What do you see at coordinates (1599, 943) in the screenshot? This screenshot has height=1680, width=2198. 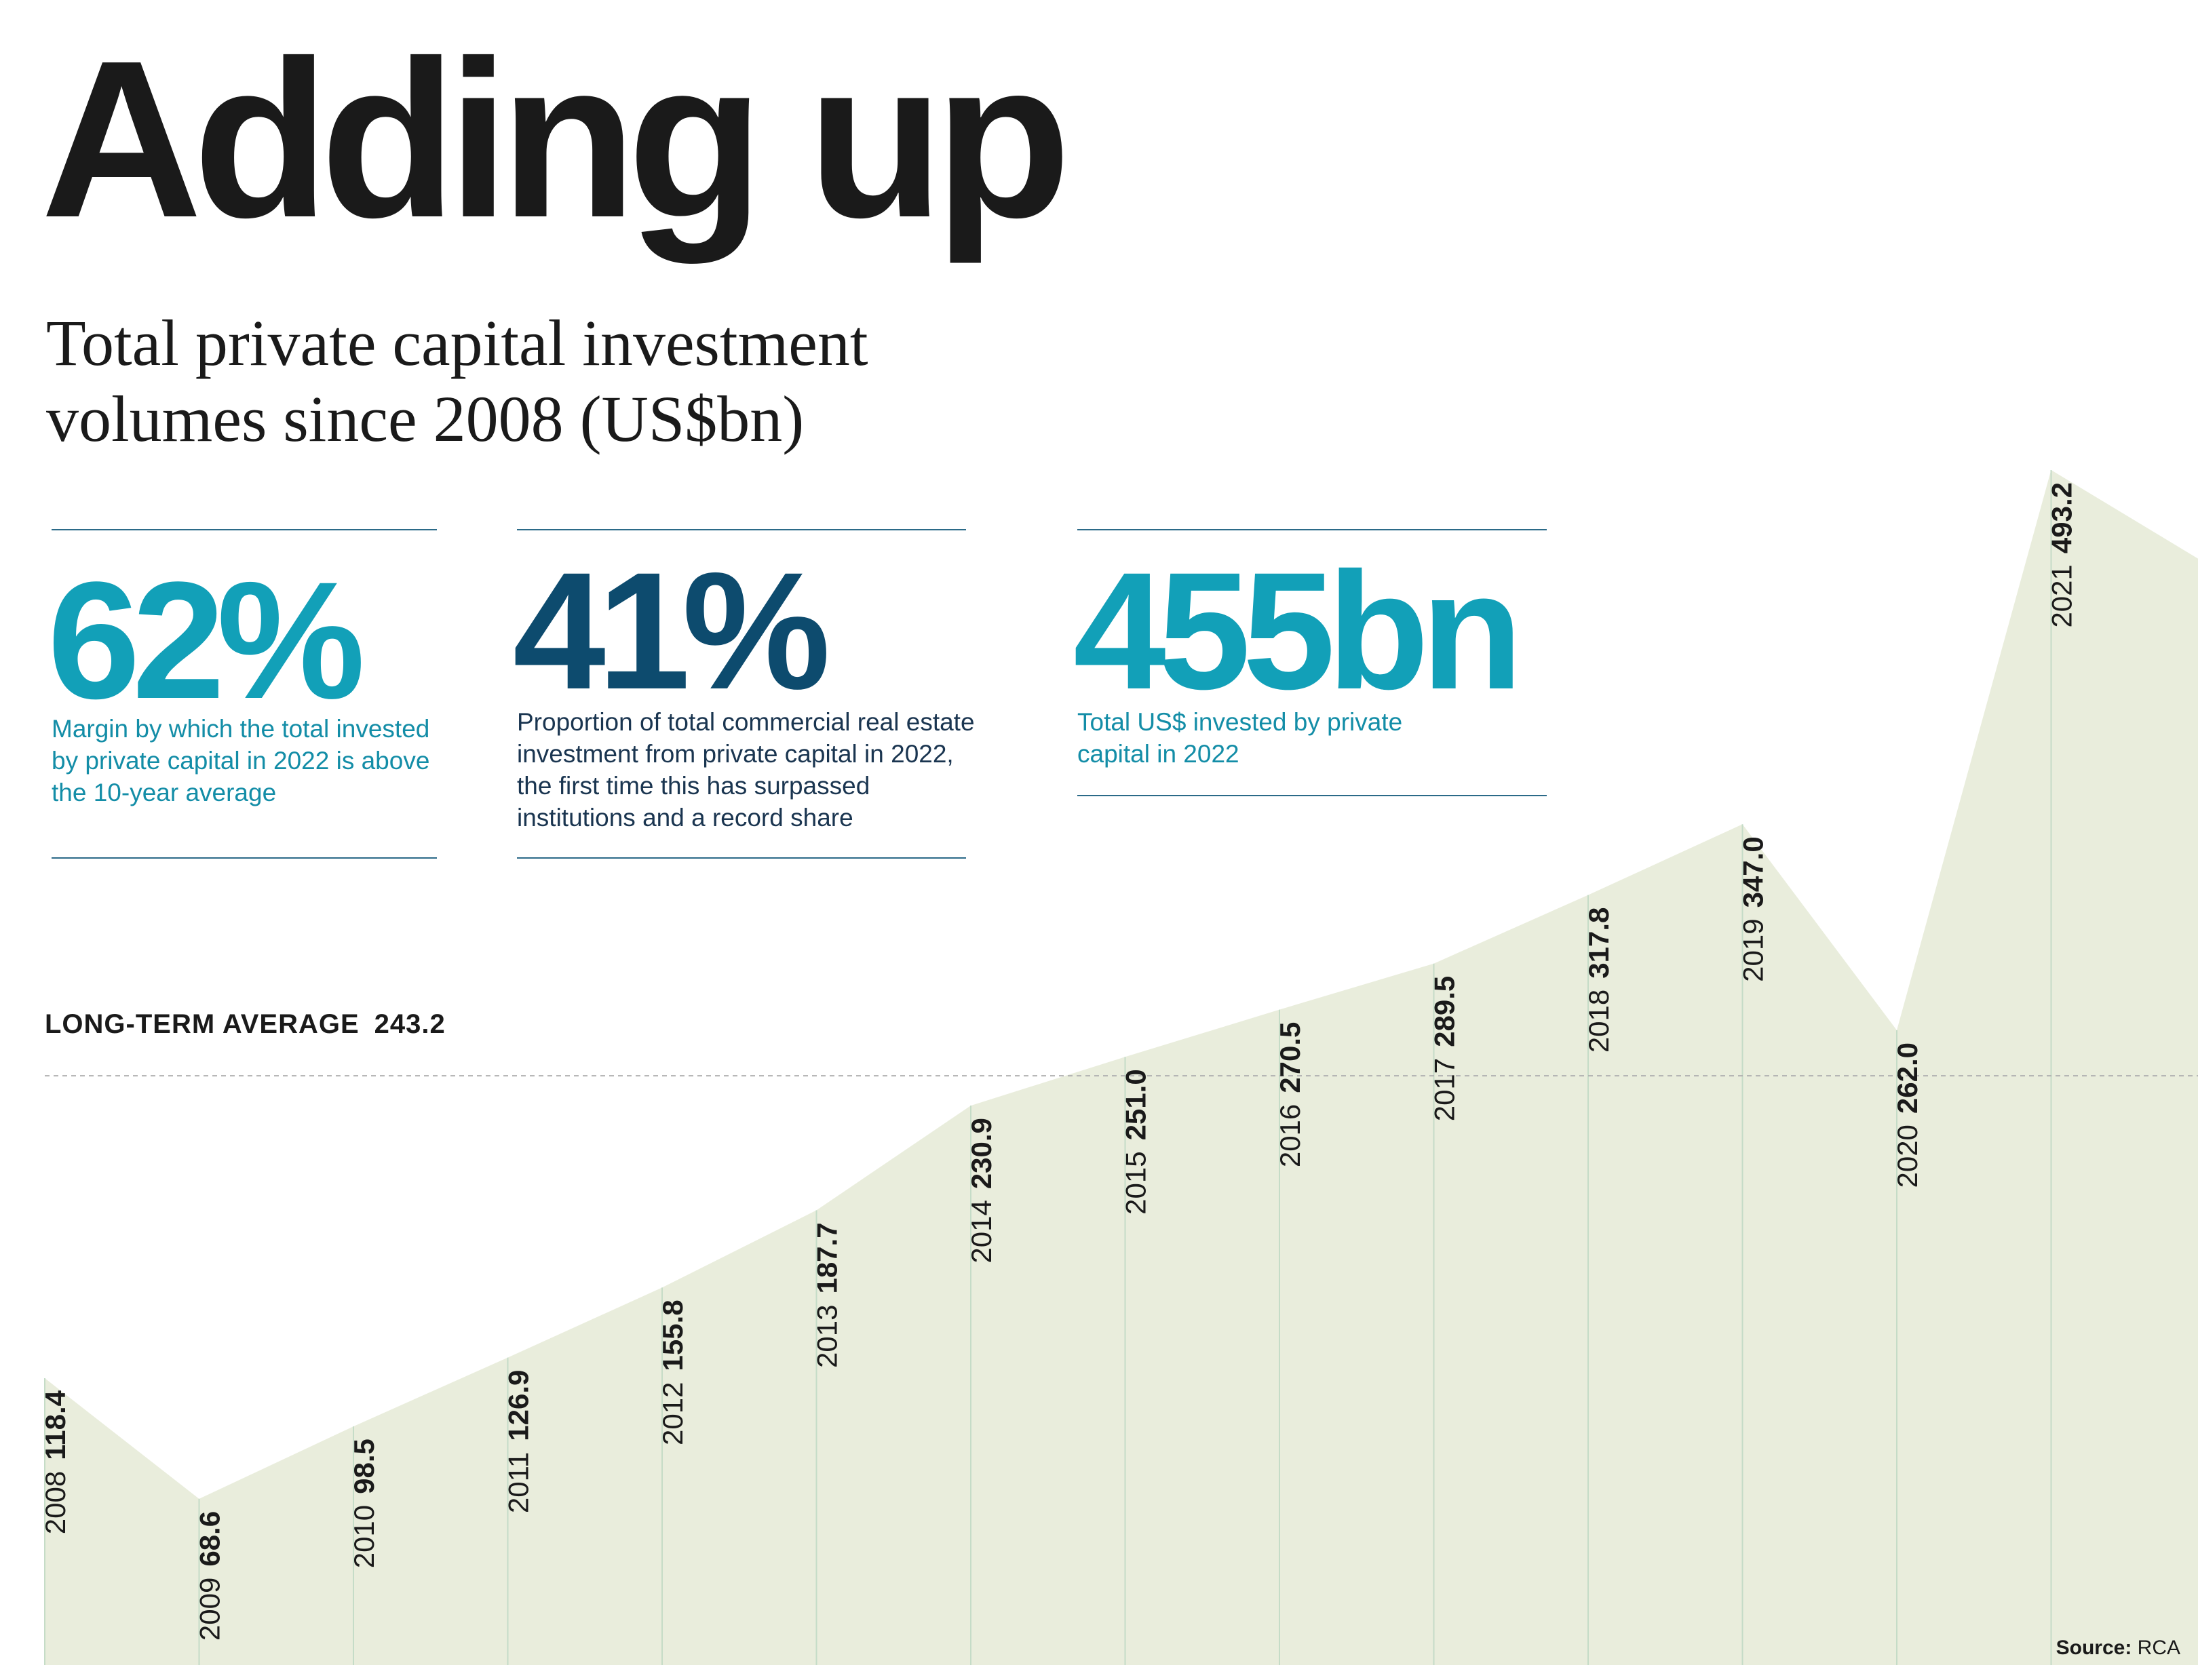 I see `value-label: 317.8` at bounding box center [1599, 943].